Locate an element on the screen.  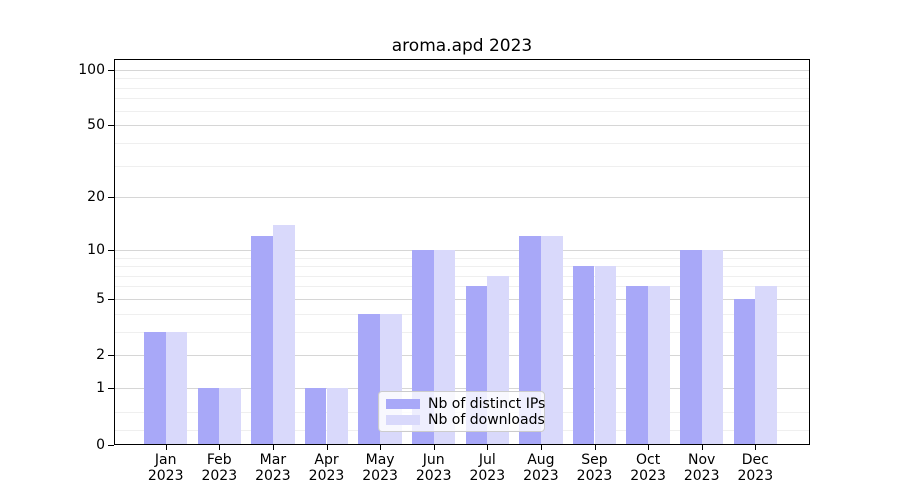
y-tick-label: 50 is located at coordinates (96, 125).